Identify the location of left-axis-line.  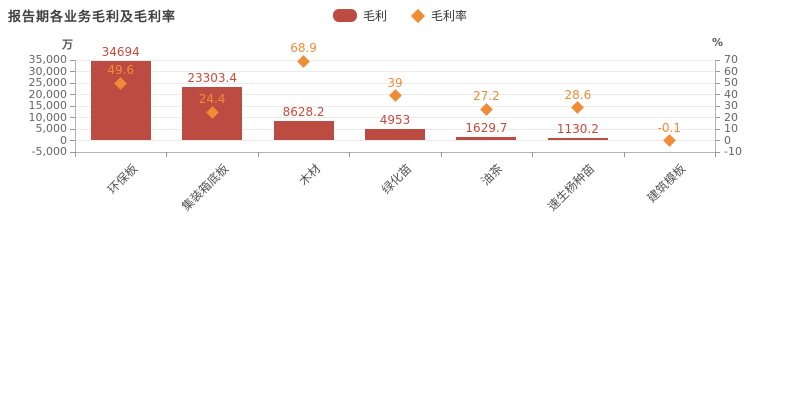
(75, 106).